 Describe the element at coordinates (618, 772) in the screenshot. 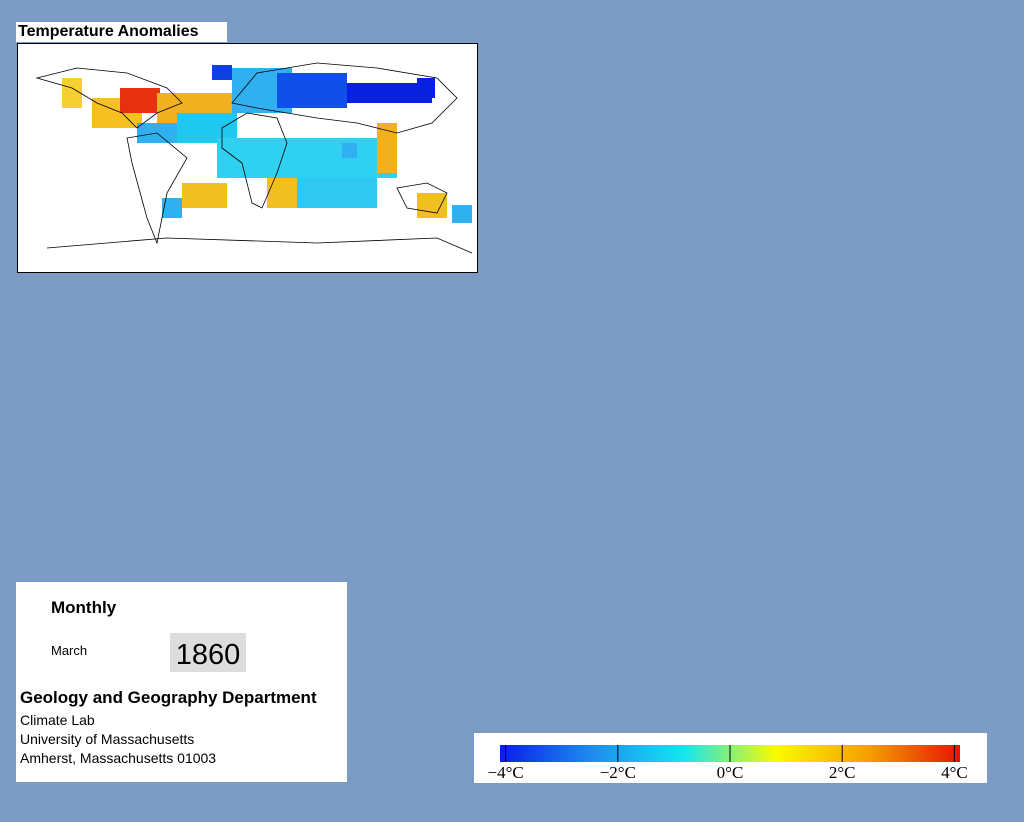

I see `colorbar-tick-label: −2°C` at that location.